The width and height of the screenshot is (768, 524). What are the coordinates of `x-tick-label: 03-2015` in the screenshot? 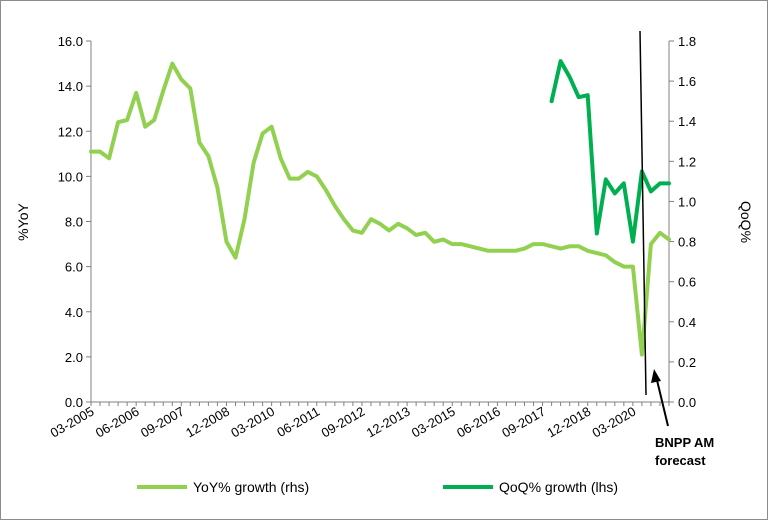 It's located at (433, 422).